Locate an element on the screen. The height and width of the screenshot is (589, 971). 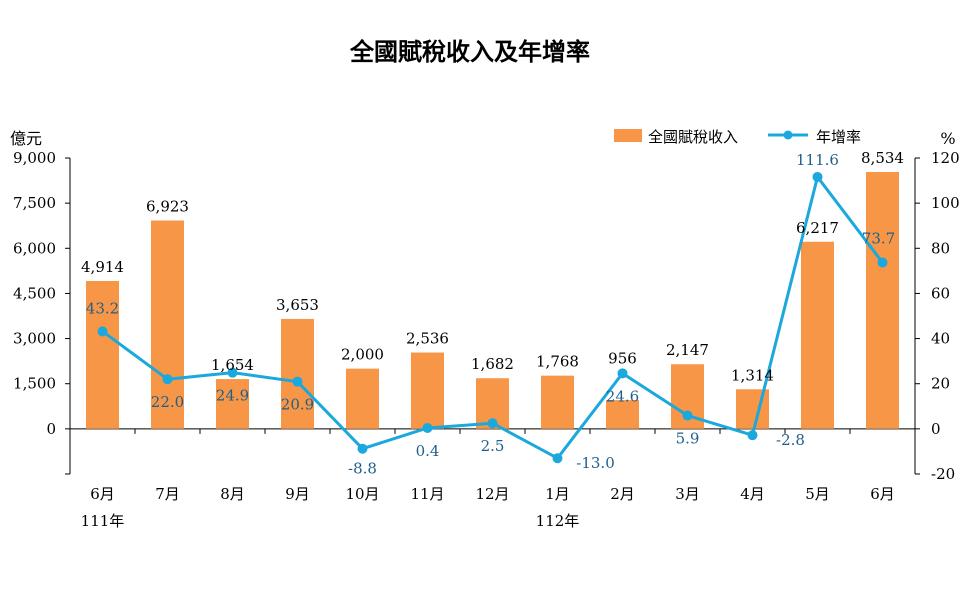
revenue-value-label: 1,682 is located at coordinates (492, 364).